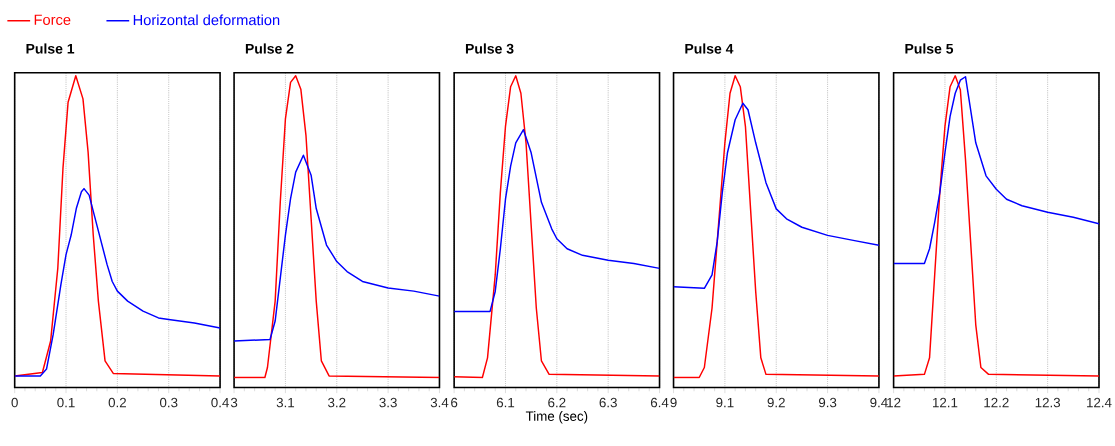 The width and height of the screenshot is (1115, 446). What do you see at coordinates (269, 48) in the screenshot?
I see `chart-title: Pulse 2` at bounding box center [269, 48].